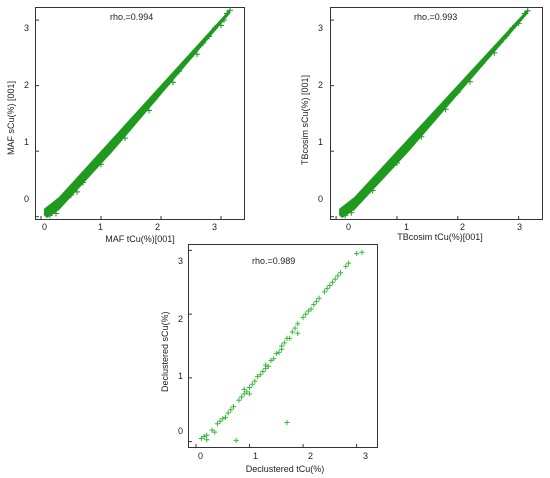 The image size is (550, 478). Describe the element at coordinates (311, 456) in the screenshot. I see `x-tick-label: 2` at that location.